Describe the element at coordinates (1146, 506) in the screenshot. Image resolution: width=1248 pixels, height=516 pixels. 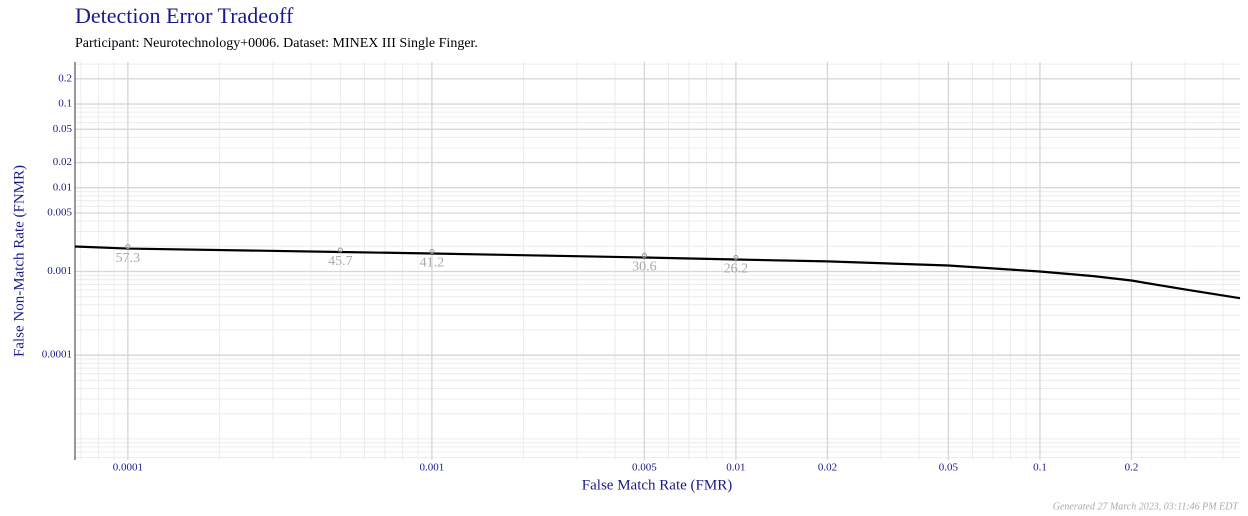
I see `footer: Generated 27 March 2023, 03:11:46 PM EDT` at that location.